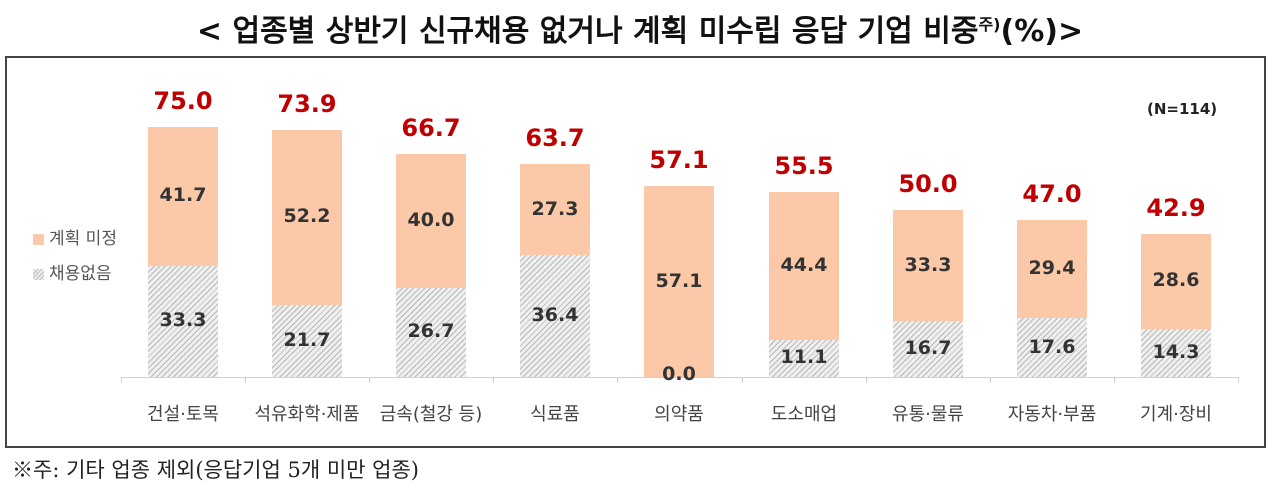 Image resolution: width=1280 pixels, height=495 pixels. Describe the element at coordinates (679, 374) in the screenshot. I see `bar-value-none: 0.0` at that location.